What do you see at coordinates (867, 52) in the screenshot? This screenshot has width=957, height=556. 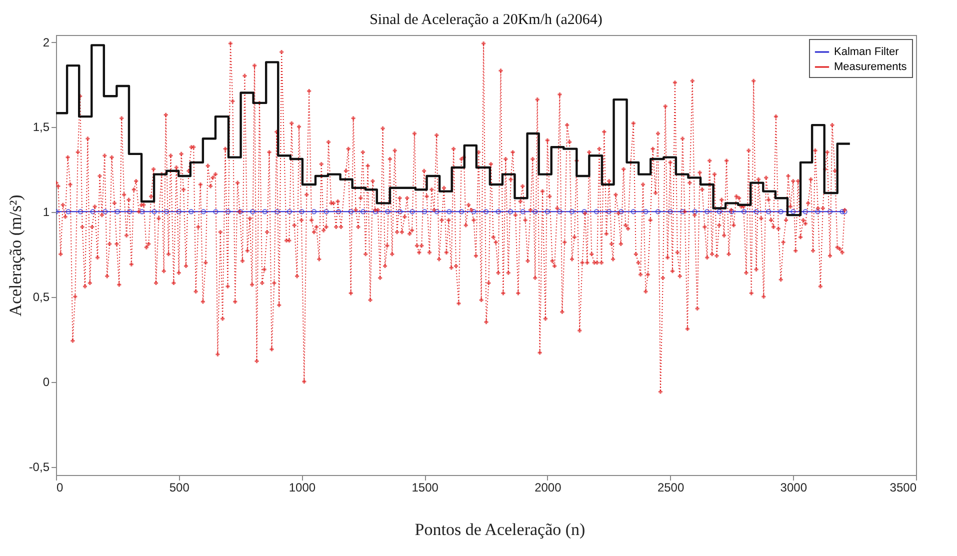 I see `legend-label: Kalman Filter` at bounding box center [867, 52].